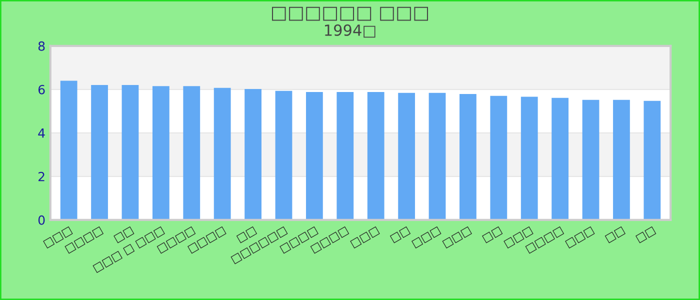 The image size is (700, 300). What do you see at coordinates (41, 133) in the screenshot?
I see `y-tick-label: 4` at bounding box center [41, 133].